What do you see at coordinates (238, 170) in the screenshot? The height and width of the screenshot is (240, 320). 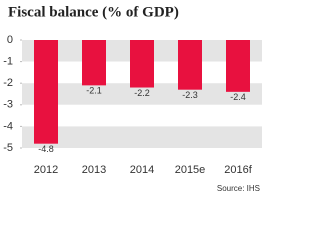 I see `x-tick-label: 2016f` at bounding box center [238, 170].